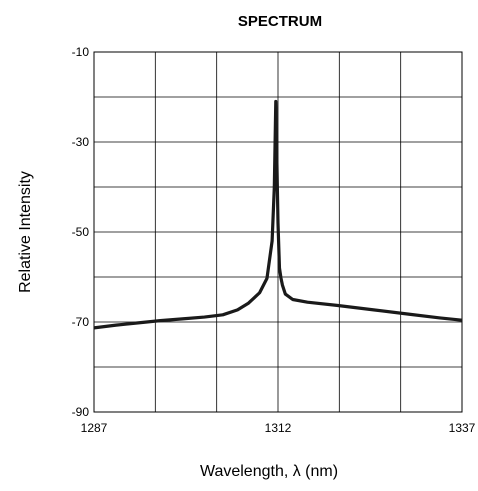 The width and height of the screenshot is (478, 491). What do you see at coordinates (94, 428) in the screenshot?
I see `x-tick-label-0: 1287` at bounding box center [94, 428].